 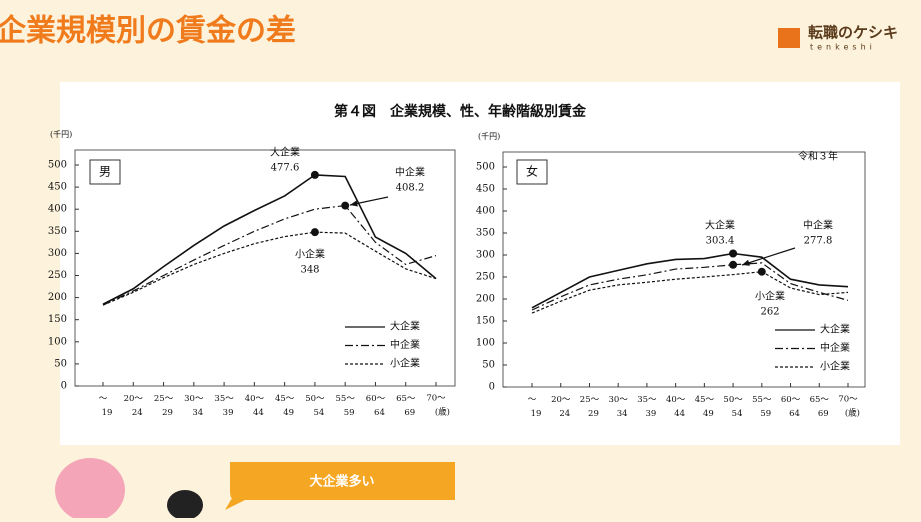 What do you see at coordinates (818, 156) in the screenshot?
I see `note: 令和３年` at bounding box center [818, 156].